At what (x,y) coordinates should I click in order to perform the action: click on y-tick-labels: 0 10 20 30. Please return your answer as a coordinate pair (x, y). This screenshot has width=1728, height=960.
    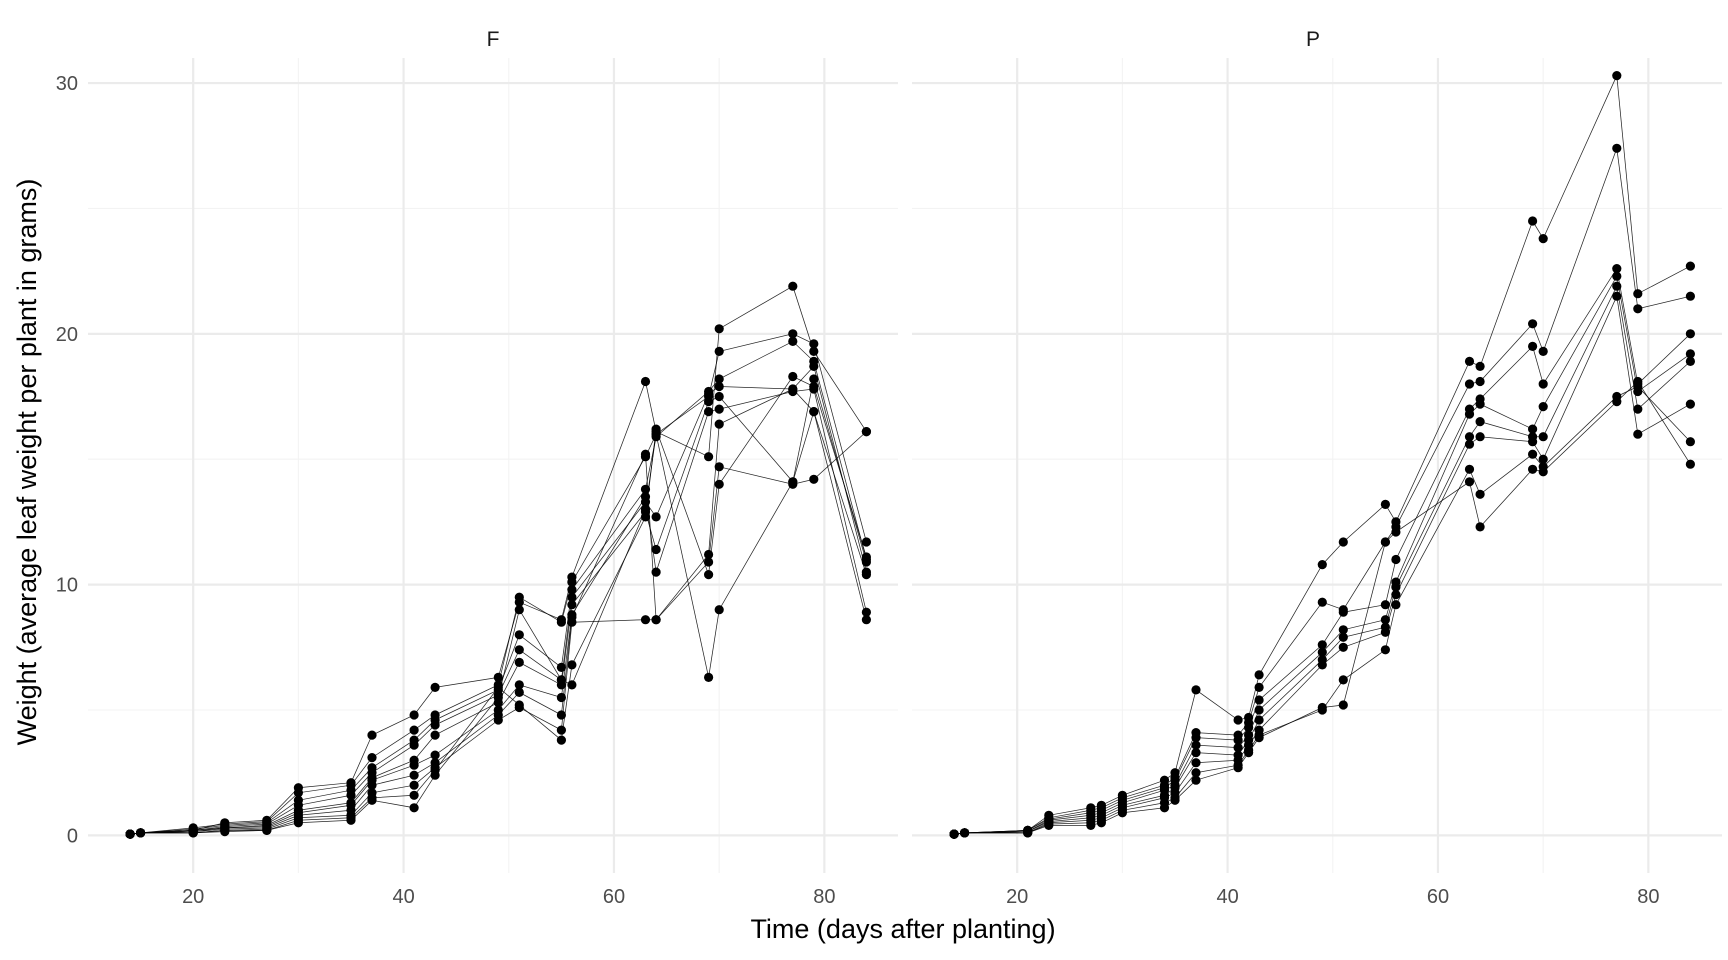
    Looking at the image, I should click on (67, 460).